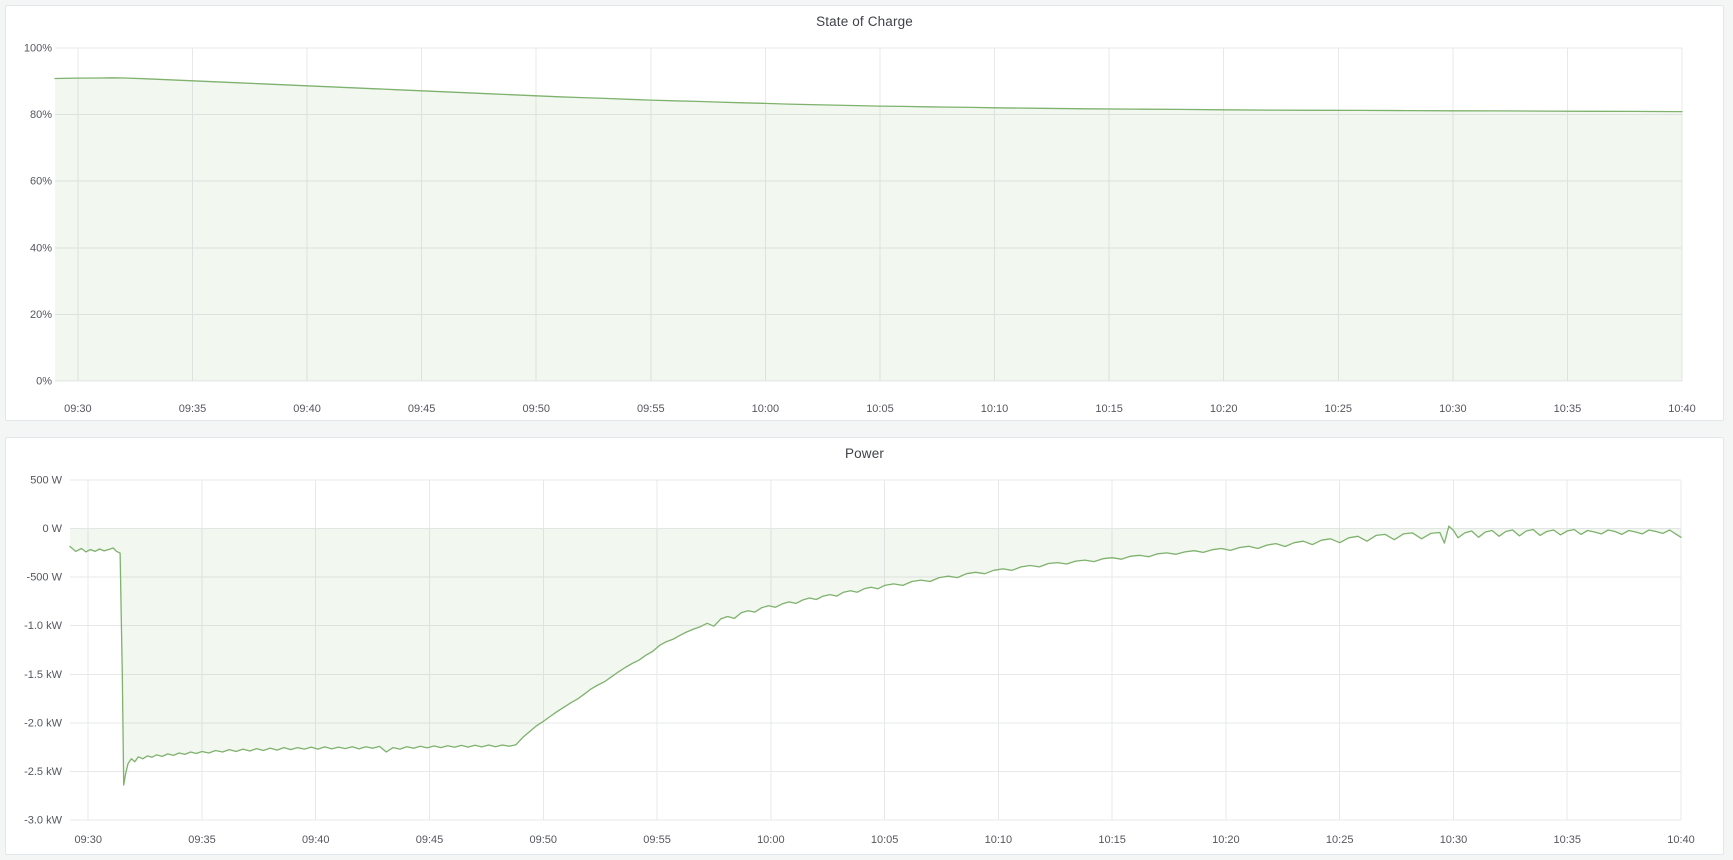 This screenshot has width=1733, height=860. I want to click on y-axis-tick-label: 60%, so click(41, 182).